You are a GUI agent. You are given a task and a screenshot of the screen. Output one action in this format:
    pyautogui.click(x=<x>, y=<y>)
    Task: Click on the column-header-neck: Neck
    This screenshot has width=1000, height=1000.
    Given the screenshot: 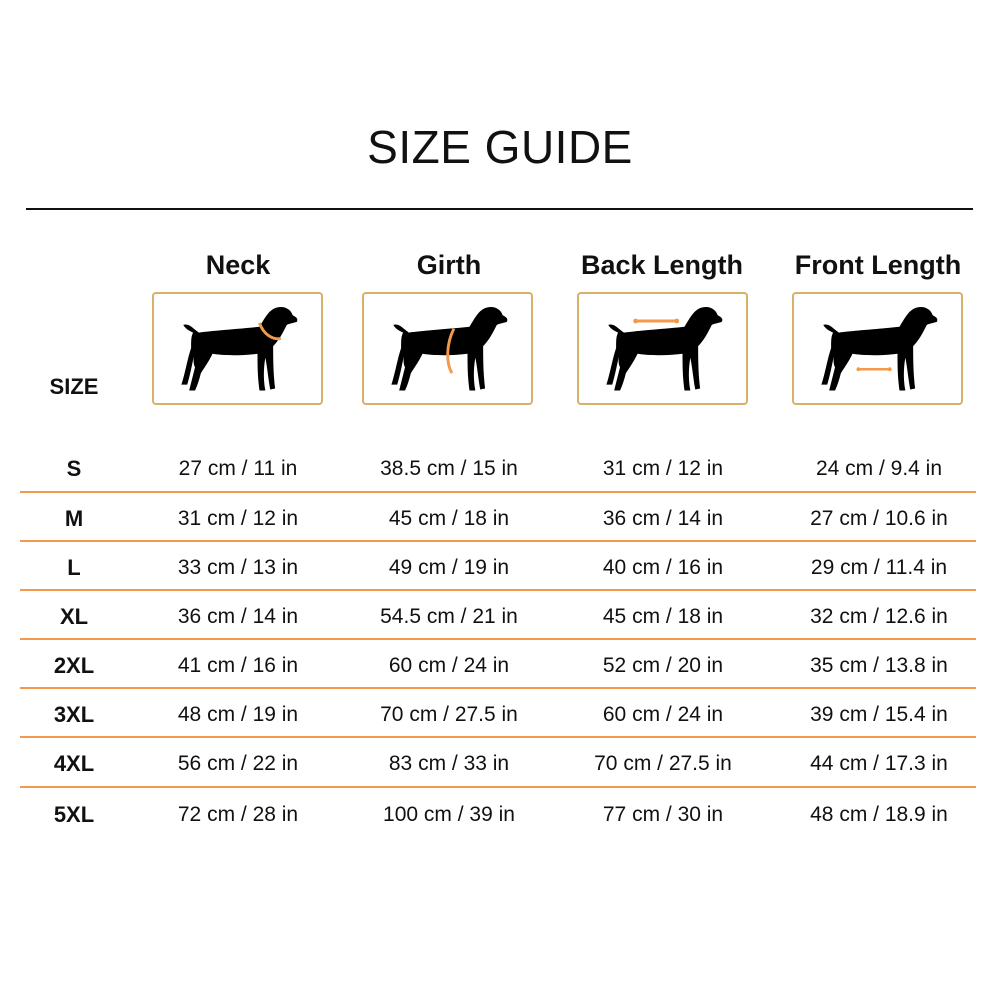 What is the action you would take?
    pyautogui.click(x=238, y=265)
    